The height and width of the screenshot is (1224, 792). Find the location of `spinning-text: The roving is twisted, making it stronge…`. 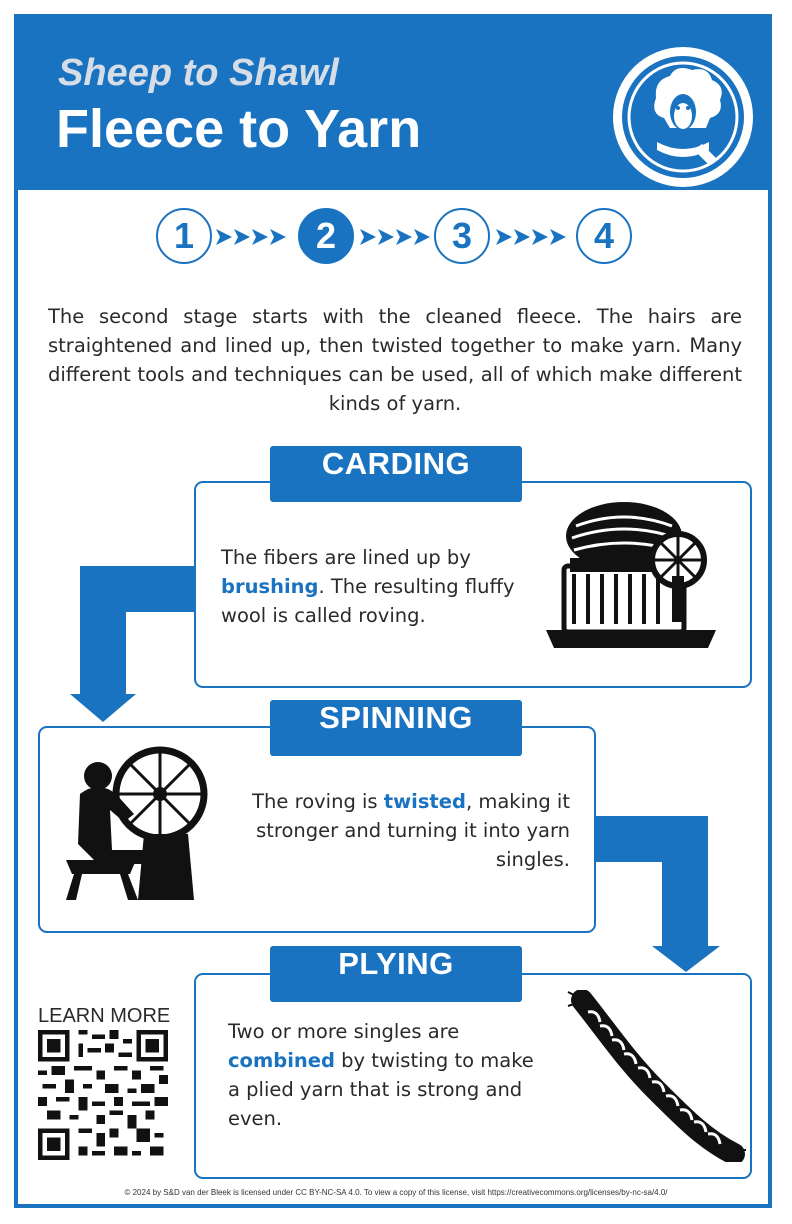

spinning-text: The roving is twisted, making it stronge… is located at coordinates (405, 830).